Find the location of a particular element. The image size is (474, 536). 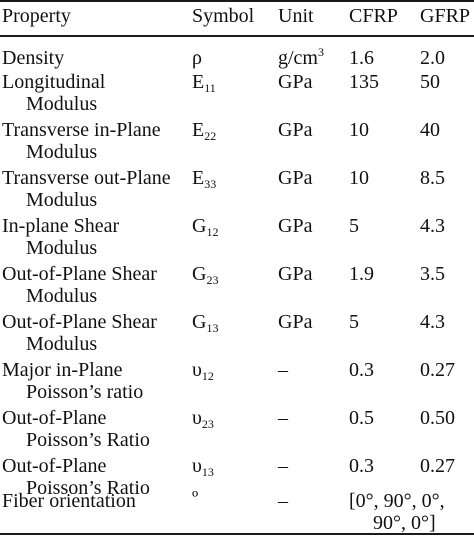

symbol-subscript: 11 is located at coordinates (210, 88).